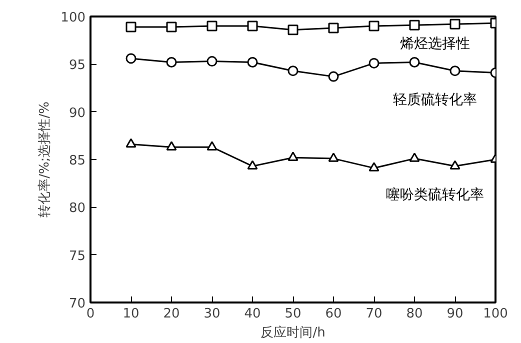 Image resolution: width=521 pixels, height=343 pixels. What do you see at coordinates (434, 100) in the screenshot?
I see `series-label: 轻质硫转化率` at bounding box center [434, 100].